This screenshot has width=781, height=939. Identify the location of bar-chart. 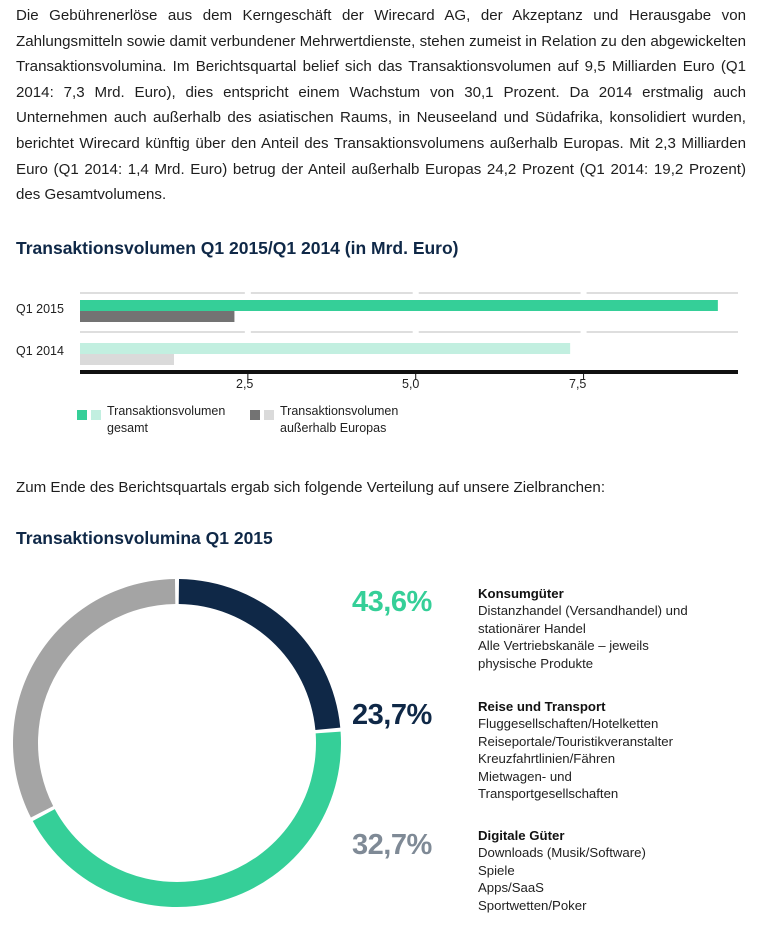
(409, 336).